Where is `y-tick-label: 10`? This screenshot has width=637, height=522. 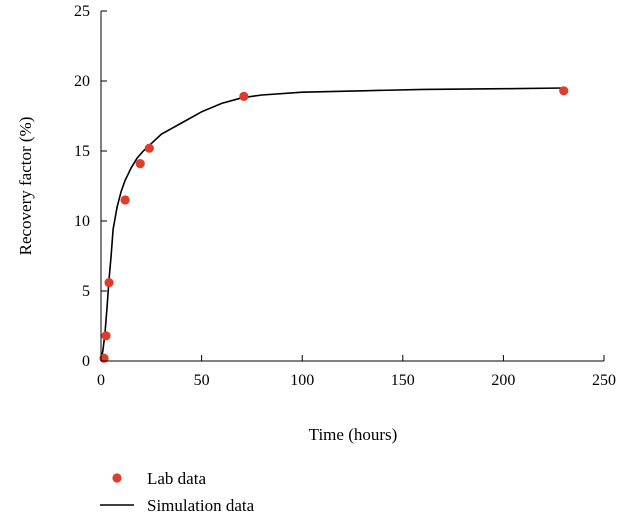 y-tick-label: 10 is located at coordinates (82, 221).